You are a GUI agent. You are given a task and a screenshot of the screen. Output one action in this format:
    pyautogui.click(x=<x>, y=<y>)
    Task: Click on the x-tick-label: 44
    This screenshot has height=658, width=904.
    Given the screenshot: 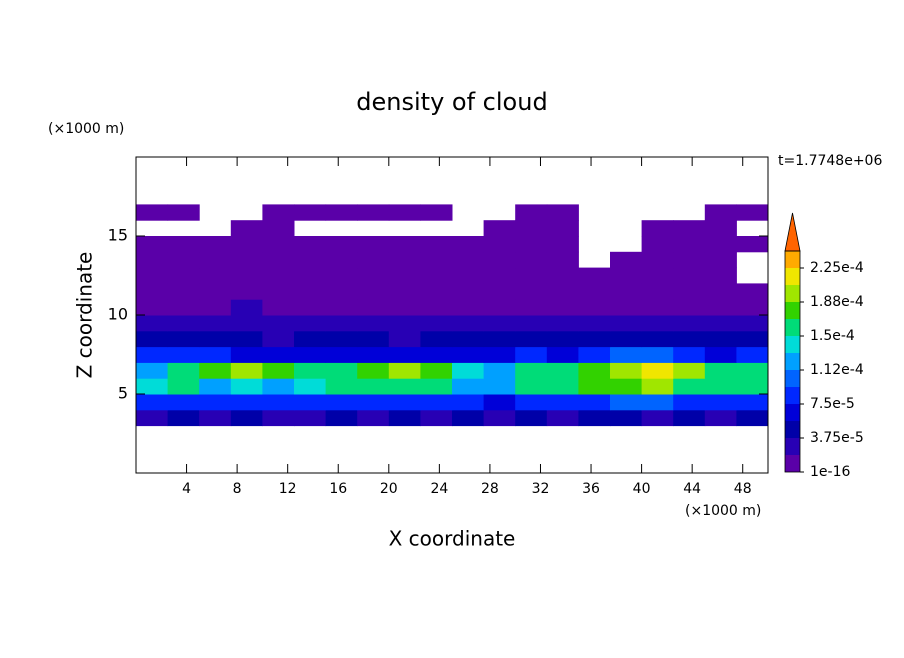 What is the action you would take?
    pyautogui.click(x=692, y=489)
    